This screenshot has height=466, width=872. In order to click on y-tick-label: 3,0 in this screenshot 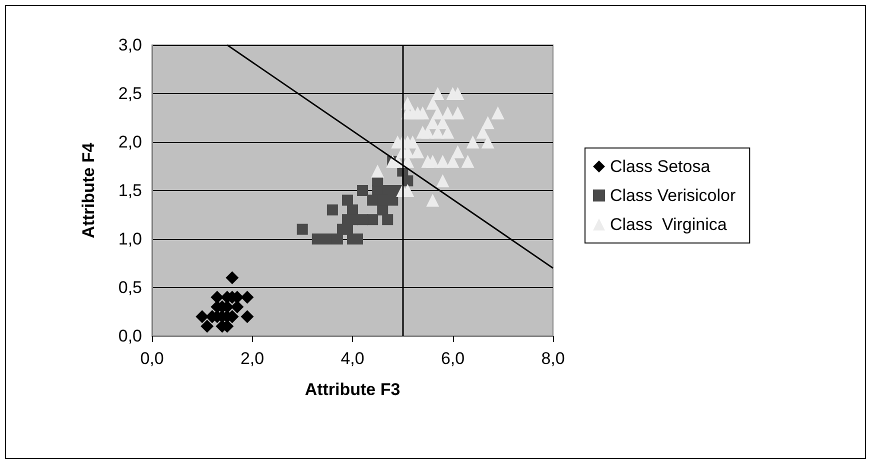, I will do `click(130, 45)`.